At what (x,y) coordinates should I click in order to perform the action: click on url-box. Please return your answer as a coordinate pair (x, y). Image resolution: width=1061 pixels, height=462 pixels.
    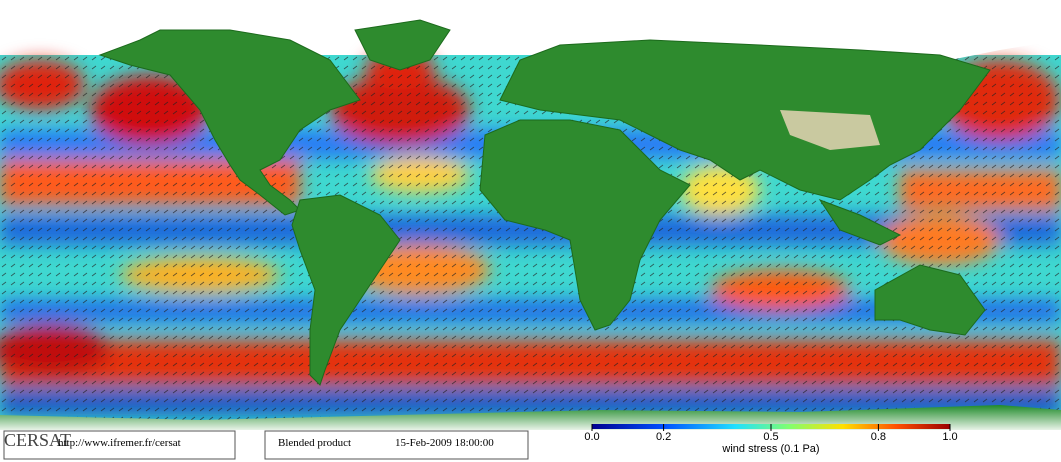
    Looking at the image, I should click on (119, 445).